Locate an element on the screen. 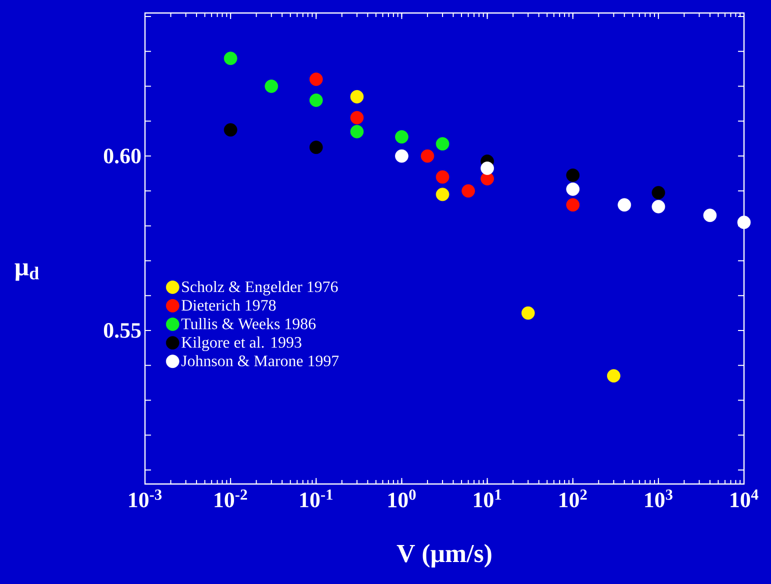 Image resolution: width=771 pixels, height=584 pixels. legend-label: Johnson & Marone 1997 is located at coordinates (260, 360).